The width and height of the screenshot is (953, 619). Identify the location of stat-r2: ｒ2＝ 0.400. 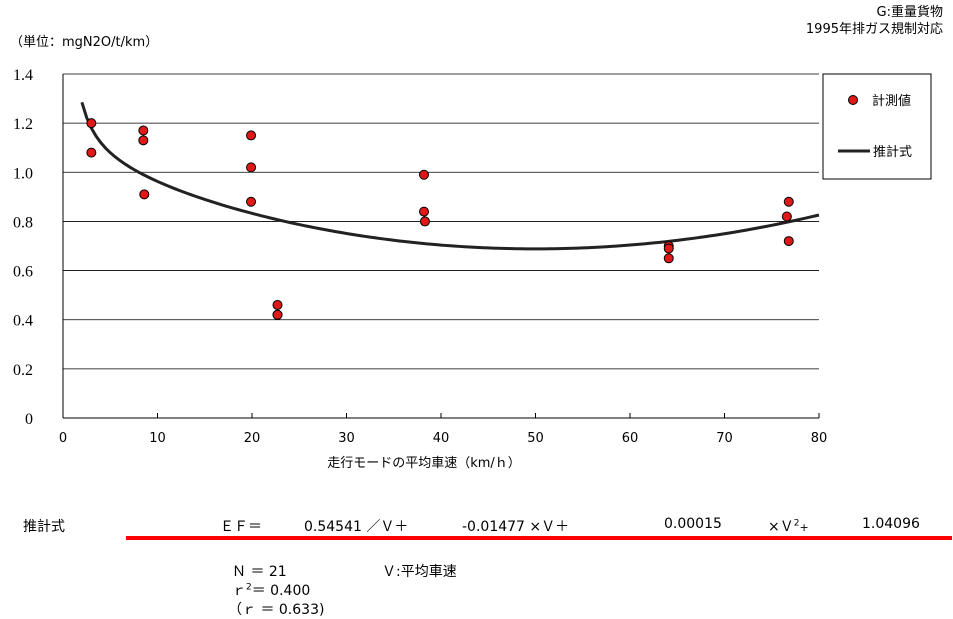
(271, 590).